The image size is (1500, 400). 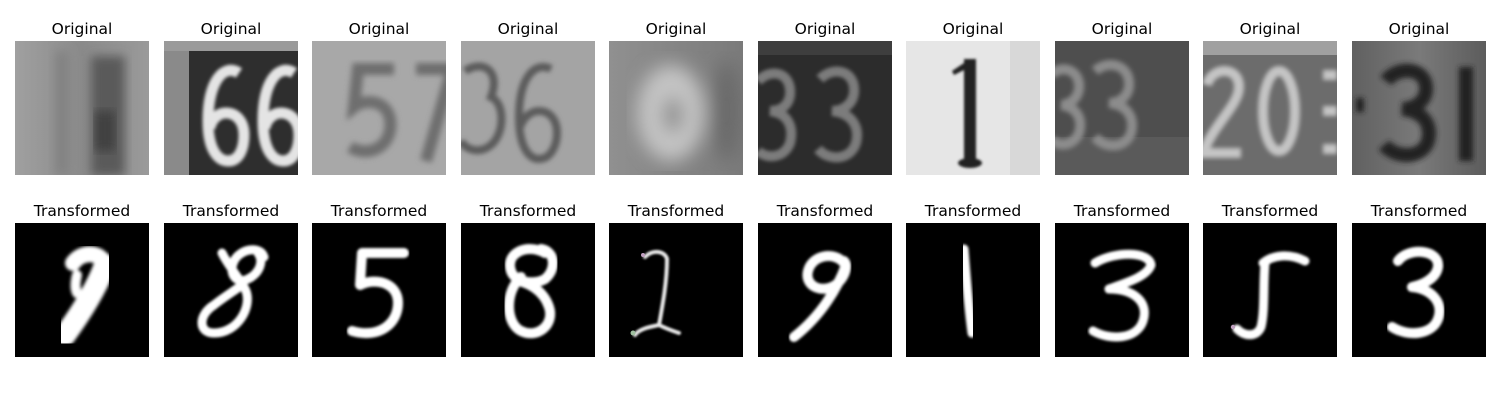 I want to click on original-panel-5: Original, so click(x=676, y=96).